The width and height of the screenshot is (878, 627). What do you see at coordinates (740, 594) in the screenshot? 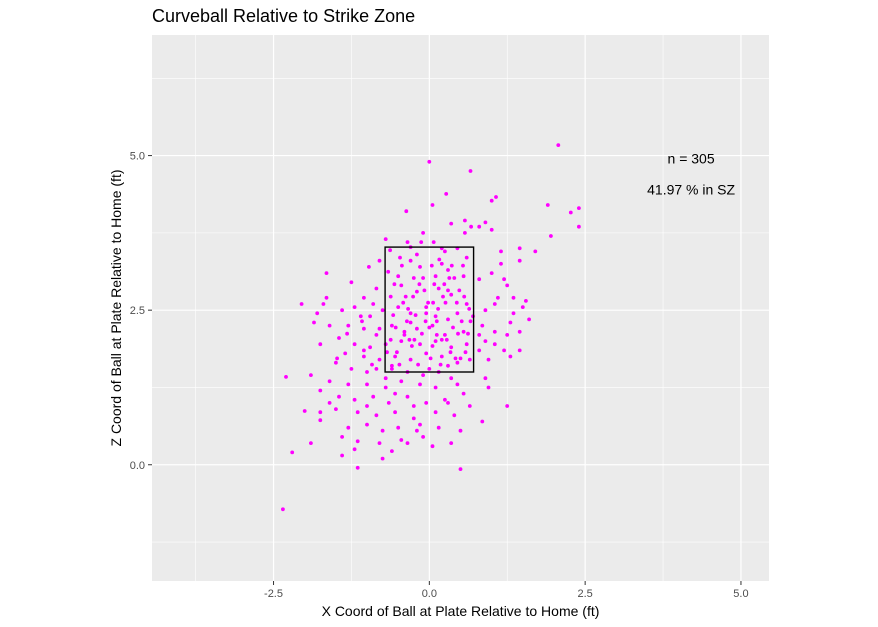
I see `x-tick-label: 5.0` at bounding box center [740, 594].